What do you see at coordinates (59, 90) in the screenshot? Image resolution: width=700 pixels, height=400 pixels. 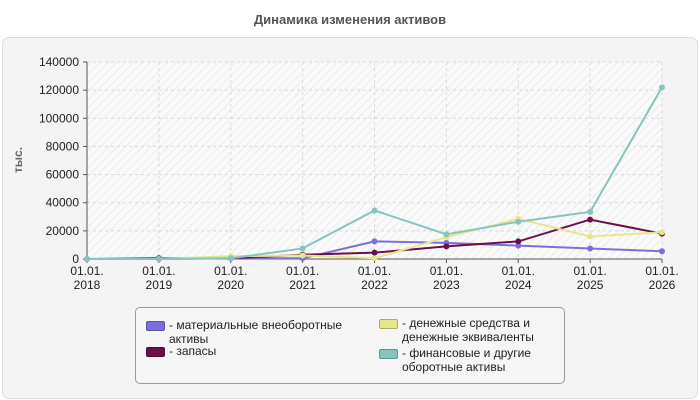 I see `y-tick-label: 120000` at bounding box center [59, 90].